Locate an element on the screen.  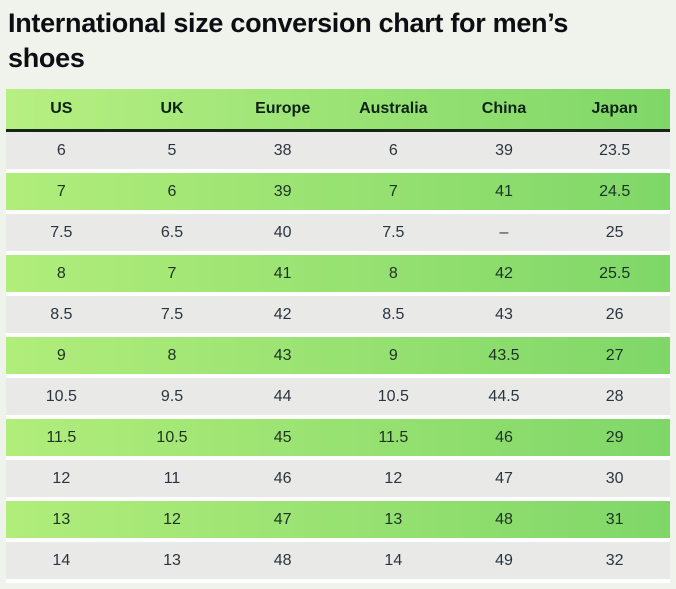
table-row: 13 12 47 13 48 31 is located at coordinates (338, 520).